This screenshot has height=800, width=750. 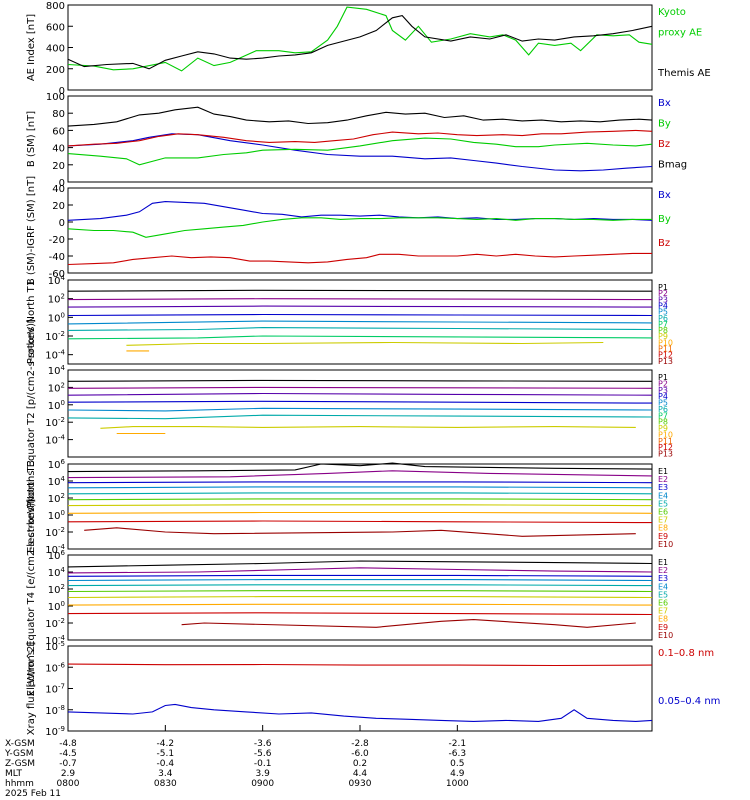 I want to click on panel-2-series-bx, so click(x=360, y=152).